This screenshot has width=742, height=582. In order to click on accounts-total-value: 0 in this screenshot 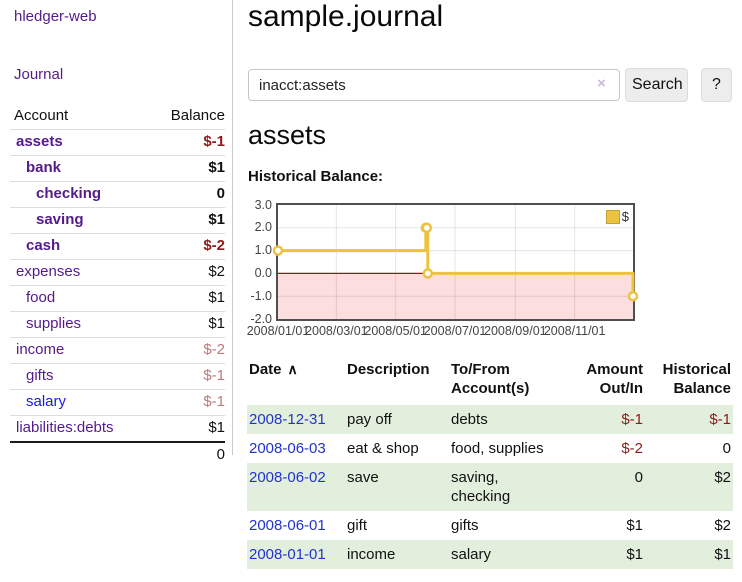, I will do `click(186, 454)`.